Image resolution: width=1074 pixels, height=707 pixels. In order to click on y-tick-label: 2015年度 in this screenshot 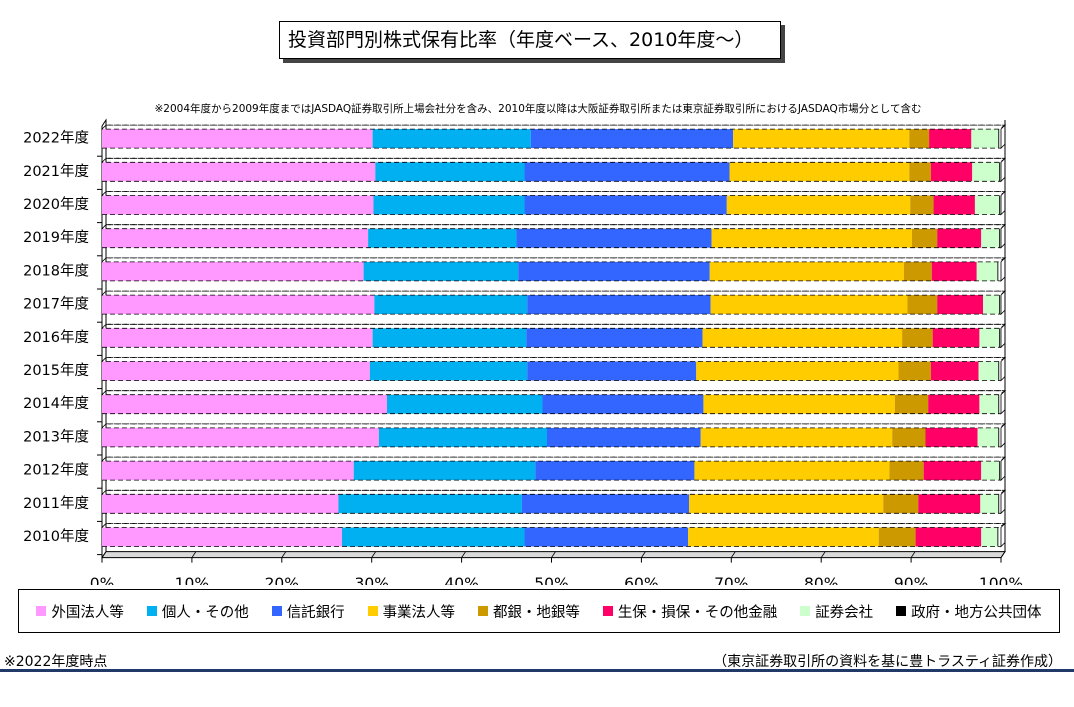, I will do `click(56, 370)`.